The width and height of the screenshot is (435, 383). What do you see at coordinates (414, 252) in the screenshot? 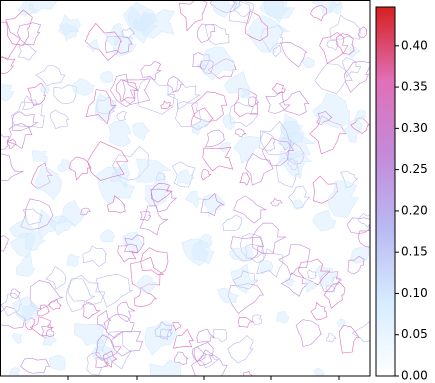
I see `colorbar-tick-label: 0.15` at bounding box center [414, 252].